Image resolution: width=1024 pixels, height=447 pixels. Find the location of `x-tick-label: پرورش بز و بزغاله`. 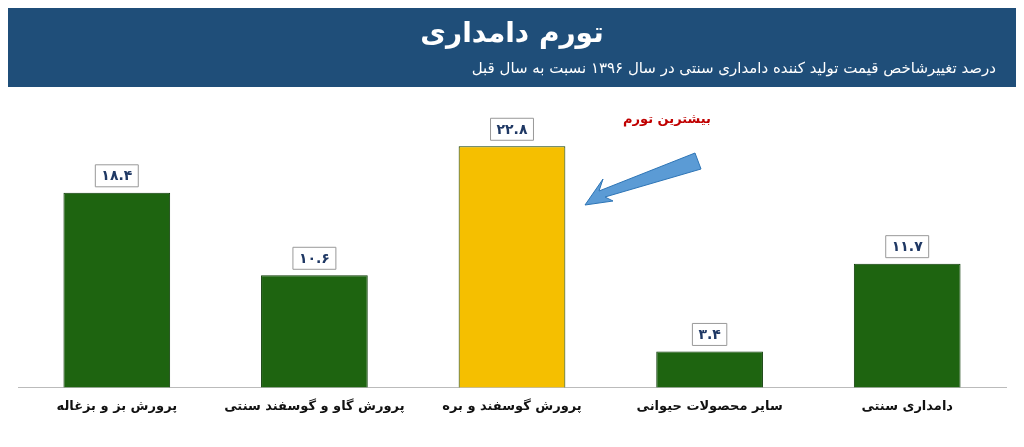

x-tick-label: پرورش بز و بزغاله is located at coordinates (117, 405).